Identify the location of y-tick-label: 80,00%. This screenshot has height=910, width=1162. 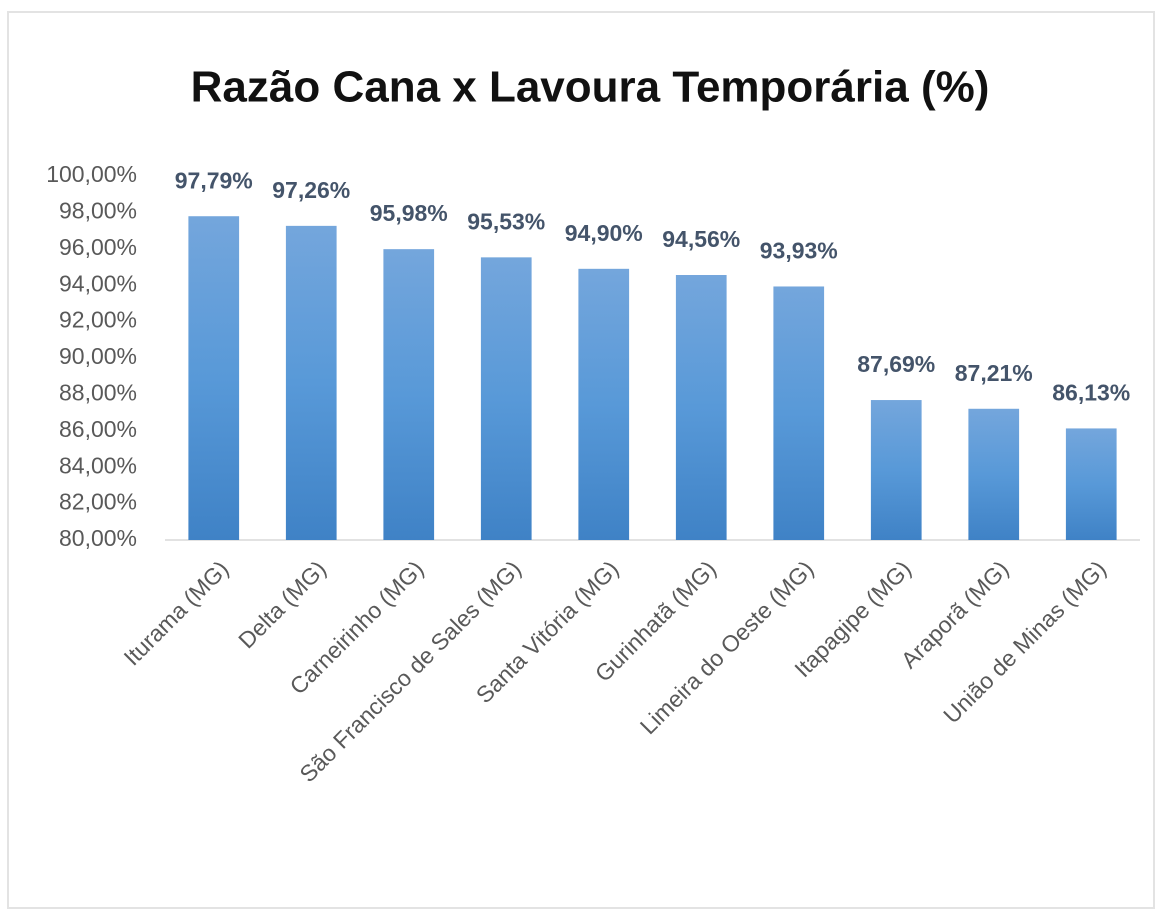
(98, 538).